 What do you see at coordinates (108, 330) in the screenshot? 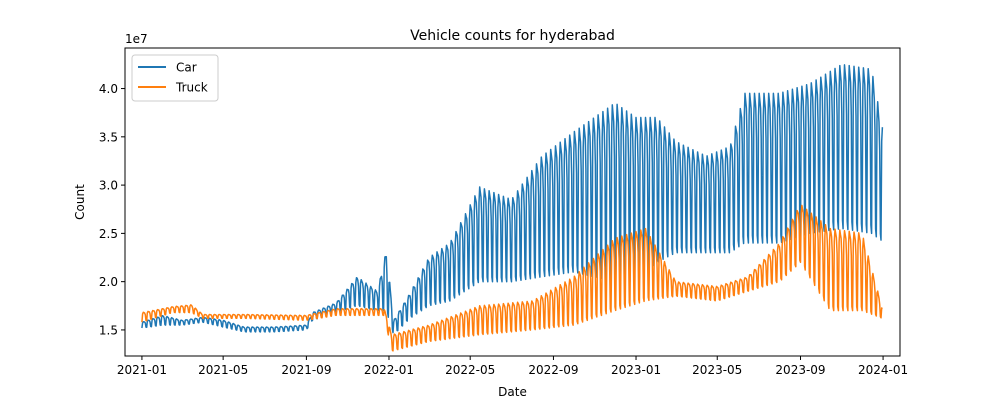
I see `y-tick-label: 1.5` at bounding box center [108, 330].